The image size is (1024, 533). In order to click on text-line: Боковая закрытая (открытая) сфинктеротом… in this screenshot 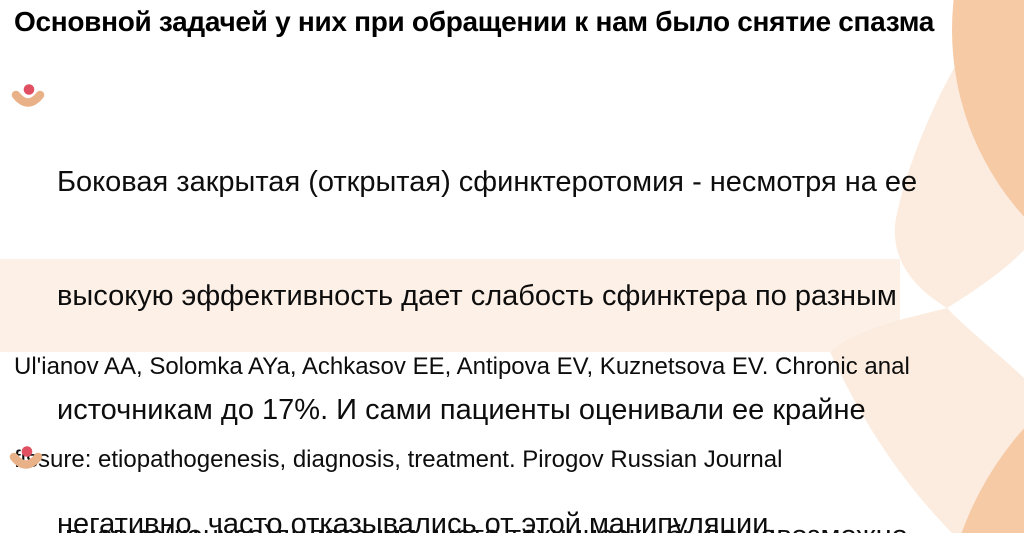, I will do `click(487, 182)`.